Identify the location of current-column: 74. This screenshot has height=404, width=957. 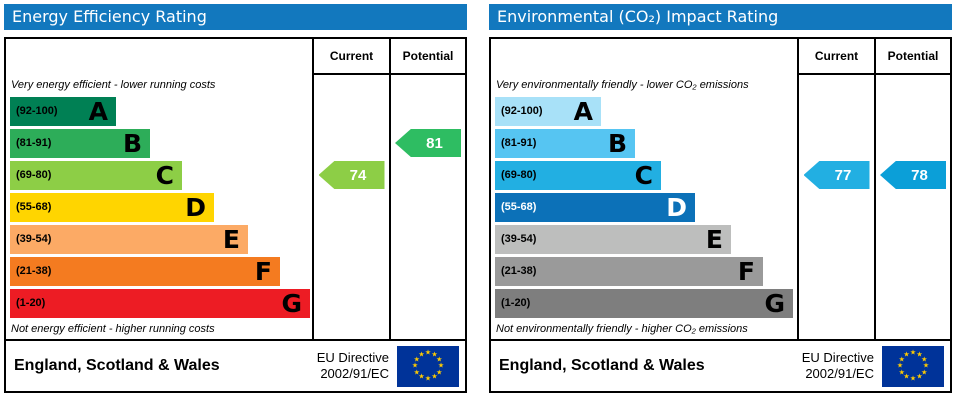
(350, 207).